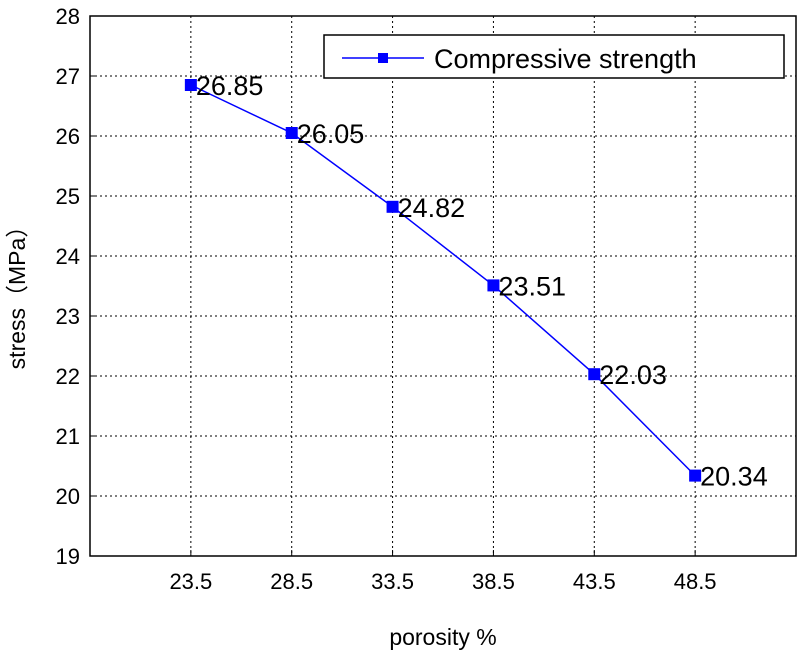 The height and width of the screenshot is (662, 805). I want to click on data-label: 26.85, so click(230, 86).